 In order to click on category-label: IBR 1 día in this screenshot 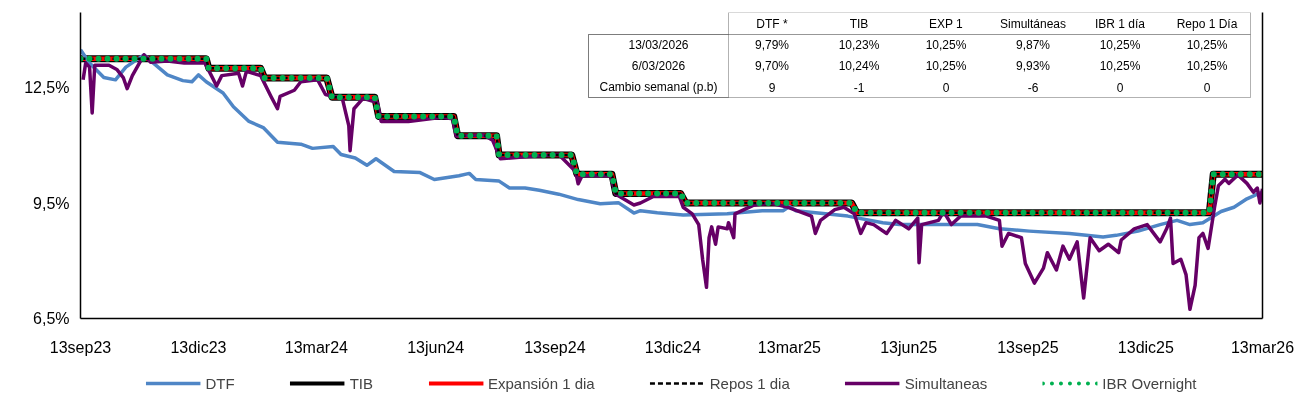, I will do `click(1120, 23)`.